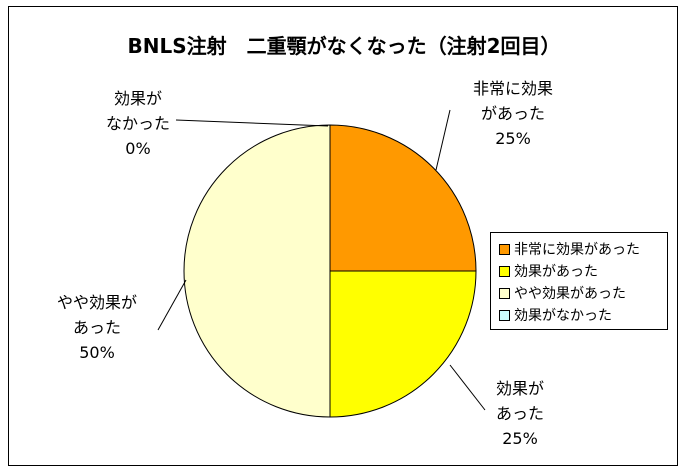  I want to click on slice-label-1: 効果があった 25%, so click(520, 413).